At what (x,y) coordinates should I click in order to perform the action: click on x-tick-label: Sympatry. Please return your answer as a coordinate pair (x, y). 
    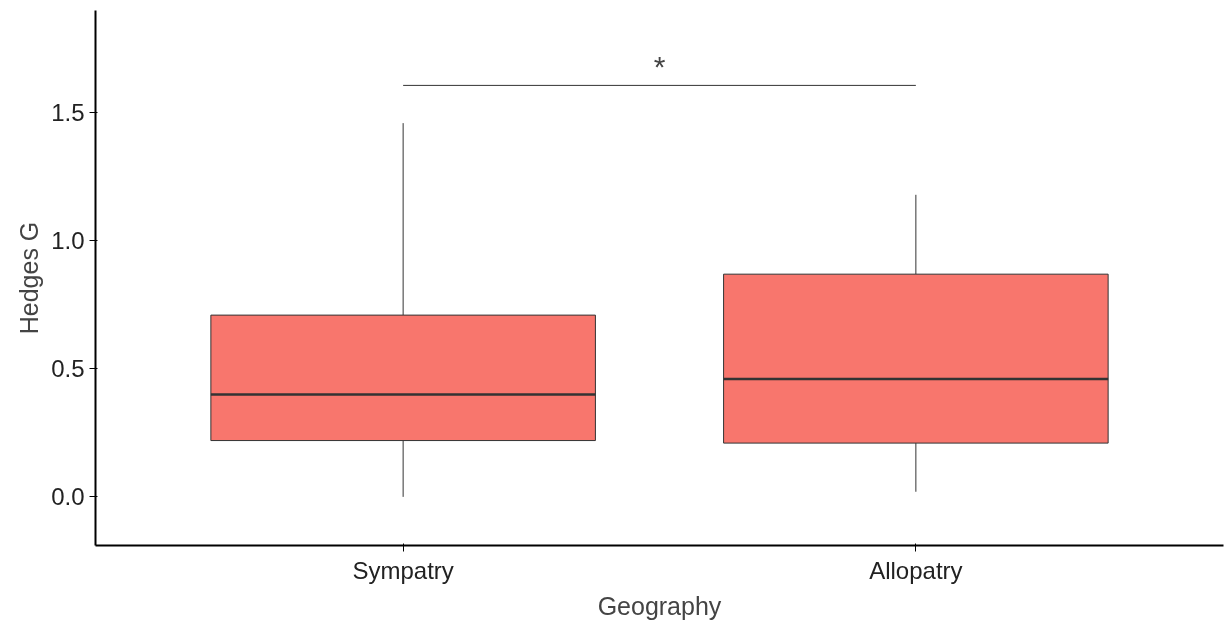
    Looking at the image, I should click on (403, 570).